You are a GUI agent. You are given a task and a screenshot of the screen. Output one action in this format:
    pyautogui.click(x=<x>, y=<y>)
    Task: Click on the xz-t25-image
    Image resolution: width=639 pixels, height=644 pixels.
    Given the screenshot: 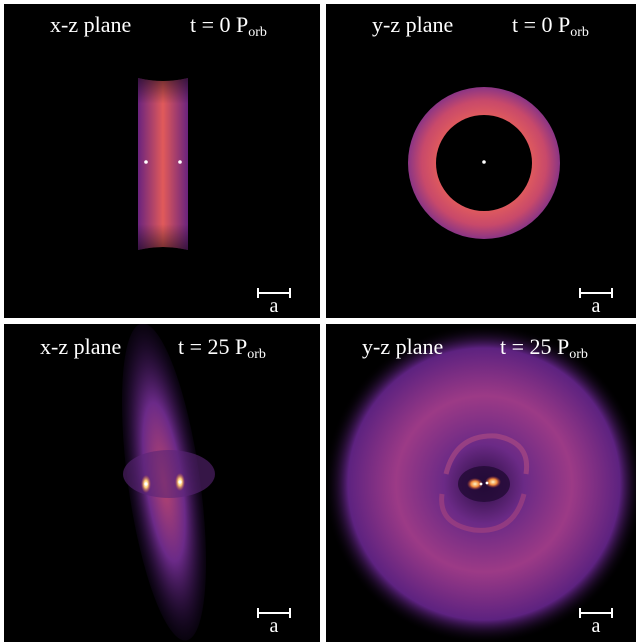 What is the action you would take?
    pyautogui.click(x=168, y=482)
    